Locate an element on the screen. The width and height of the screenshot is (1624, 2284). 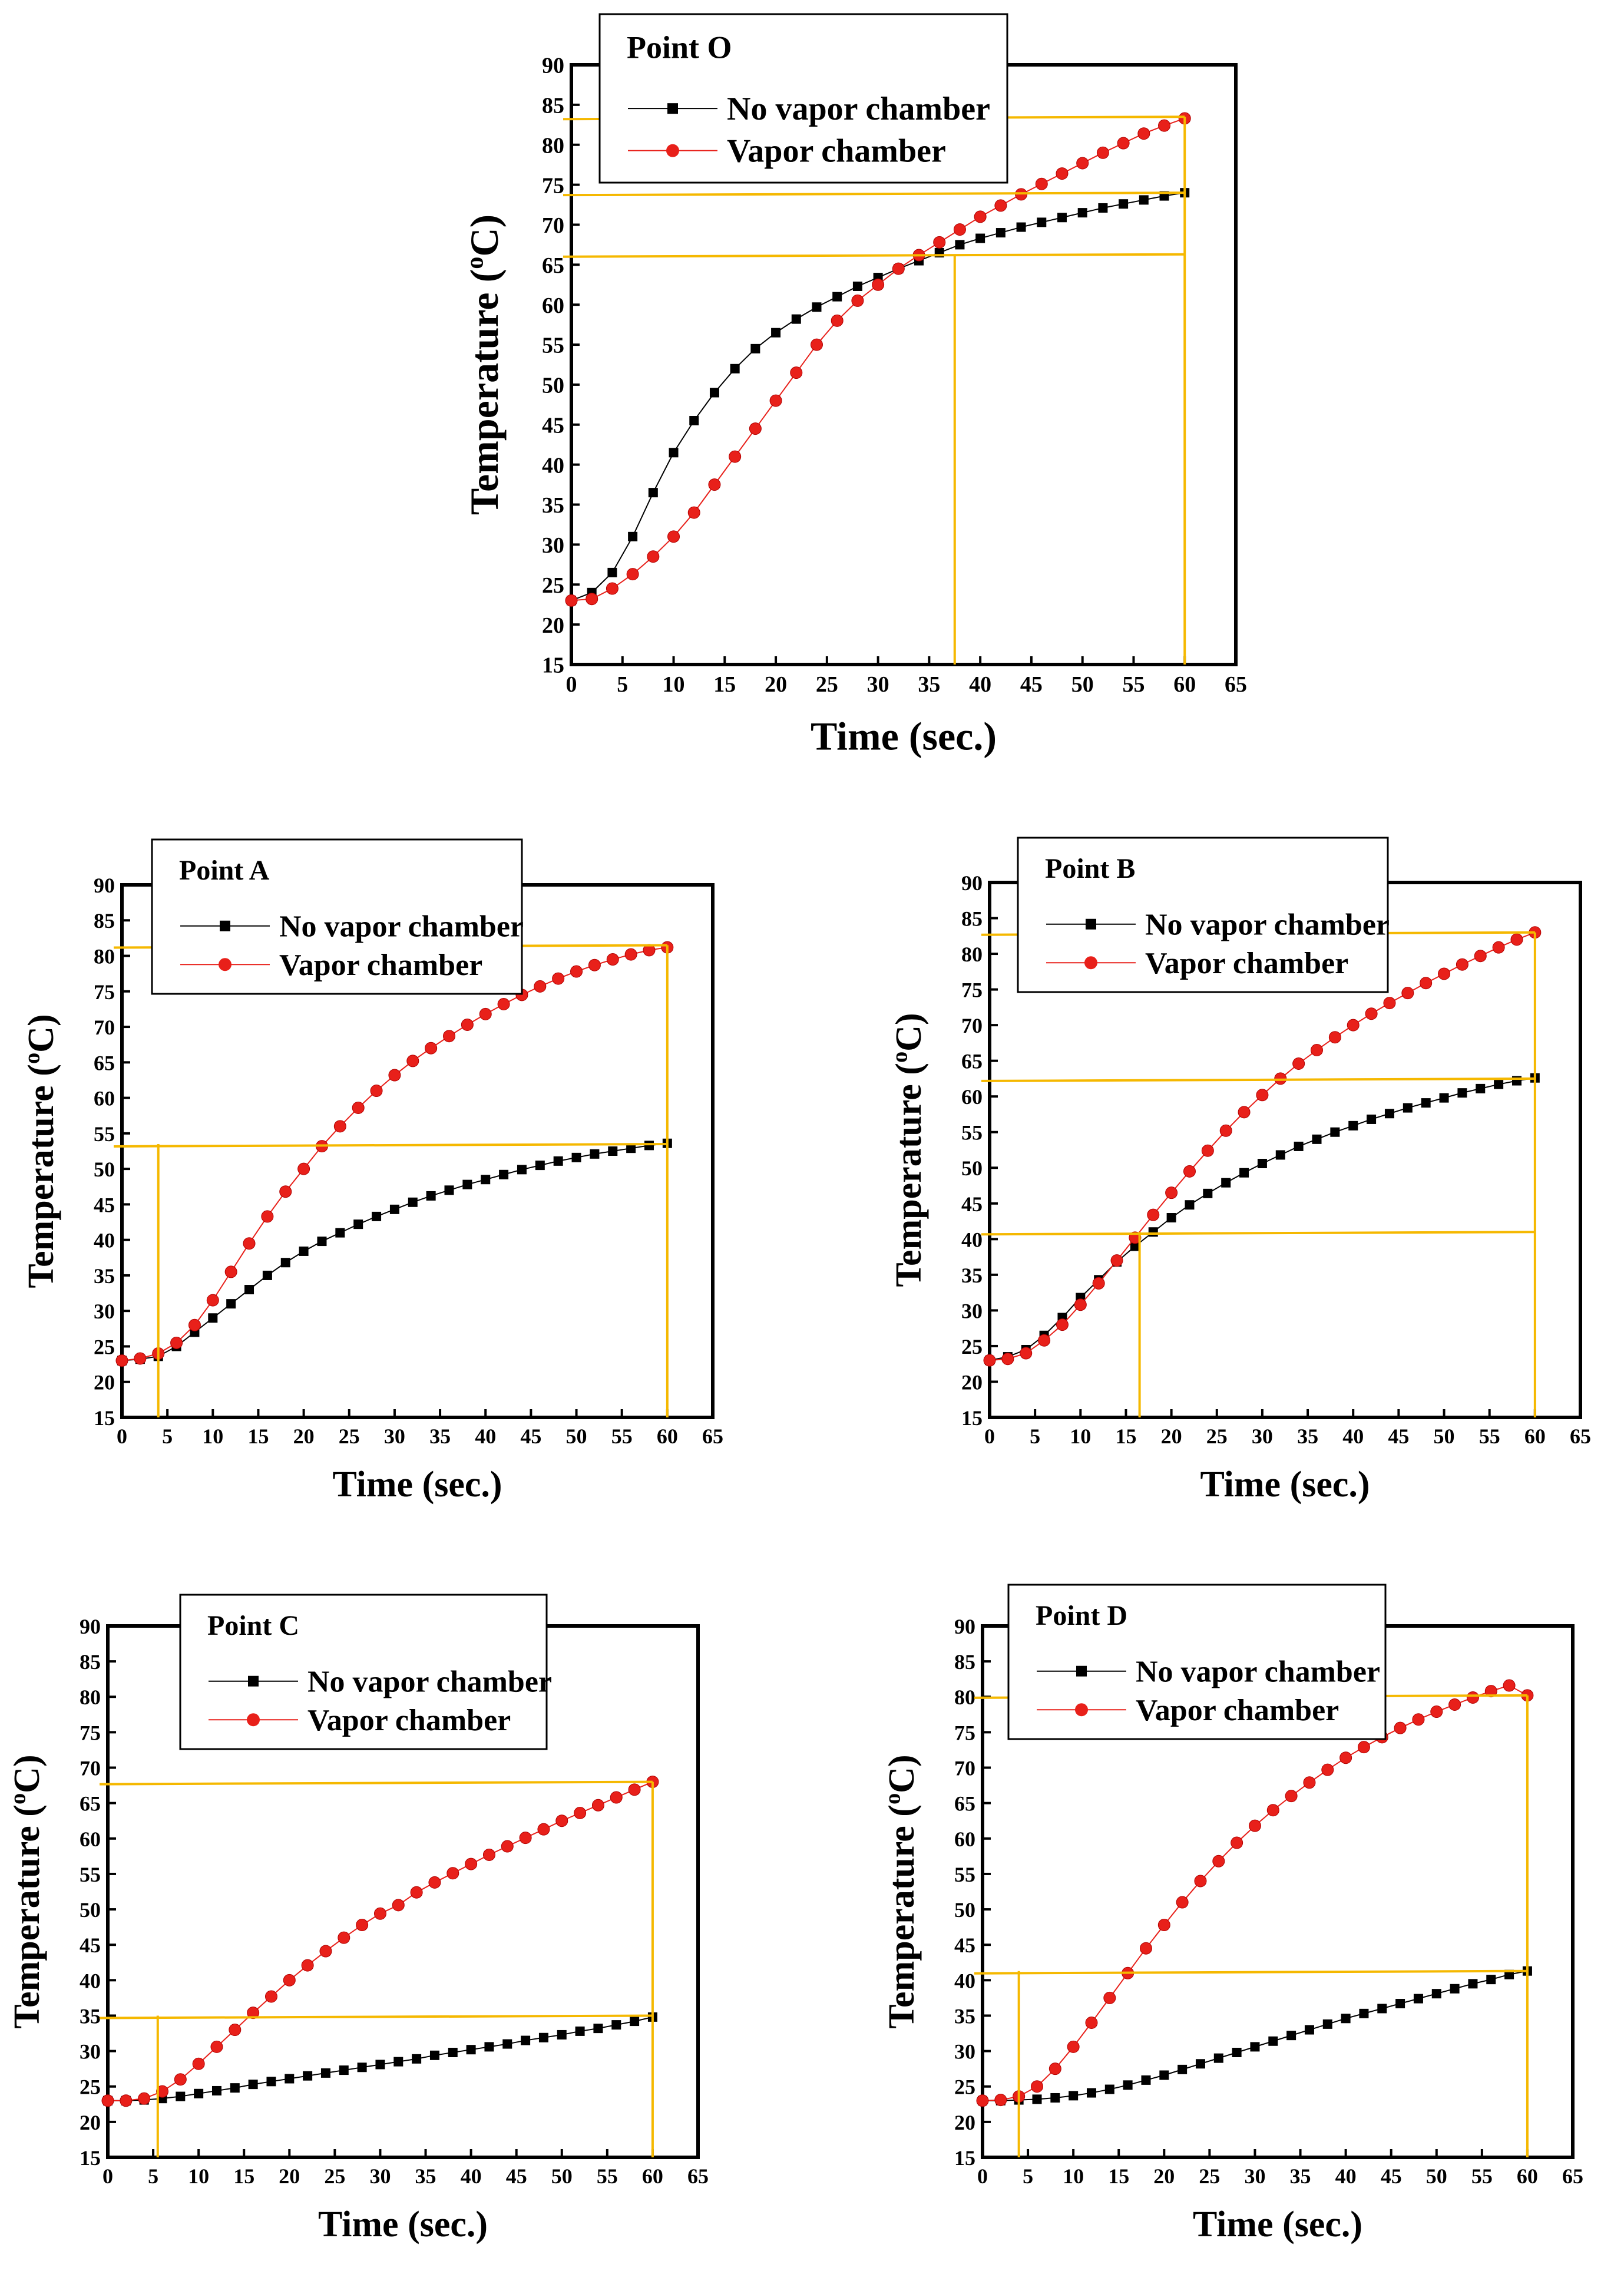
y-tick-label: 20 is located at coordinates (91, 2122).